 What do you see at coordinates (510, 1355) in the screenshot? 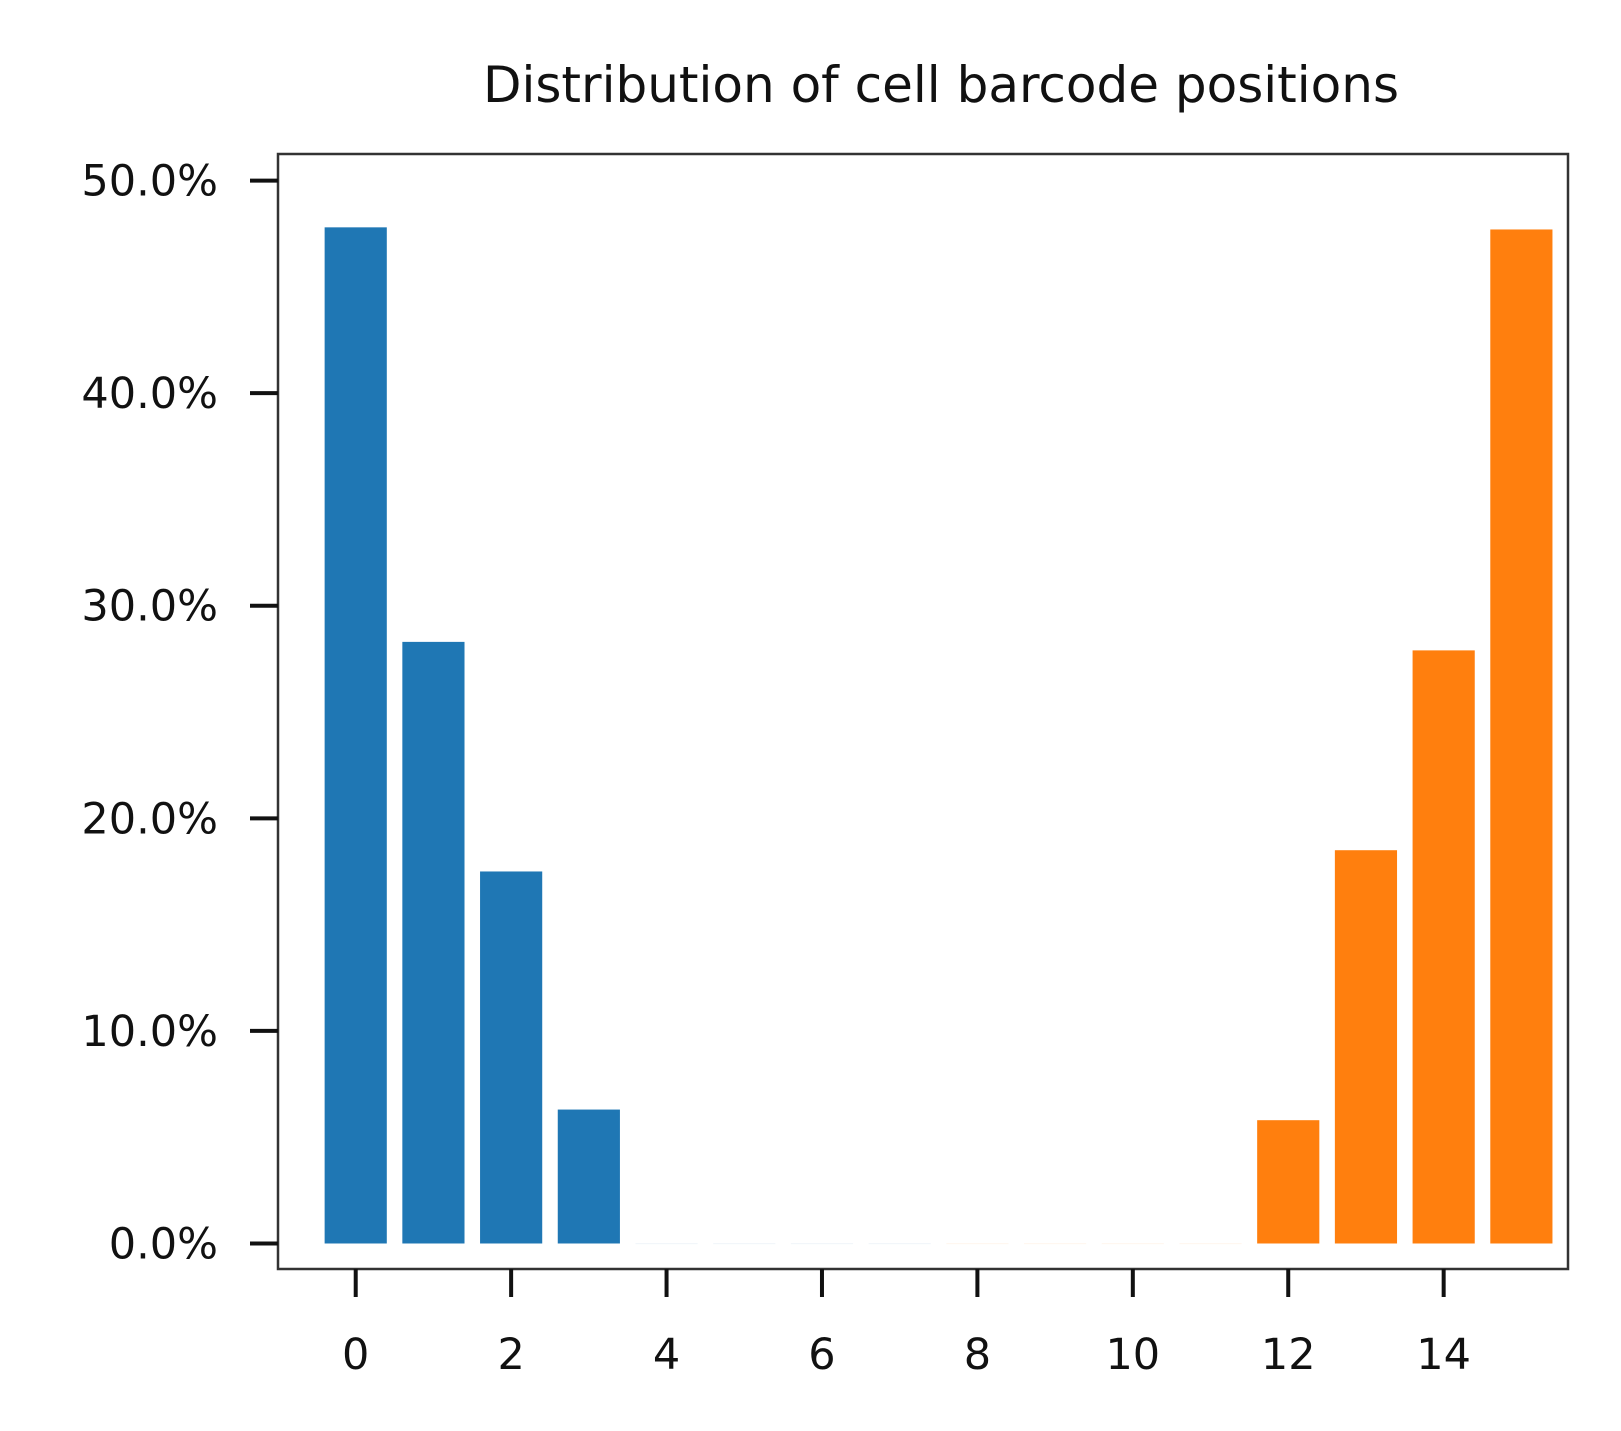
I see `x-tick-label: 2` at bounding box center [510, 1355].